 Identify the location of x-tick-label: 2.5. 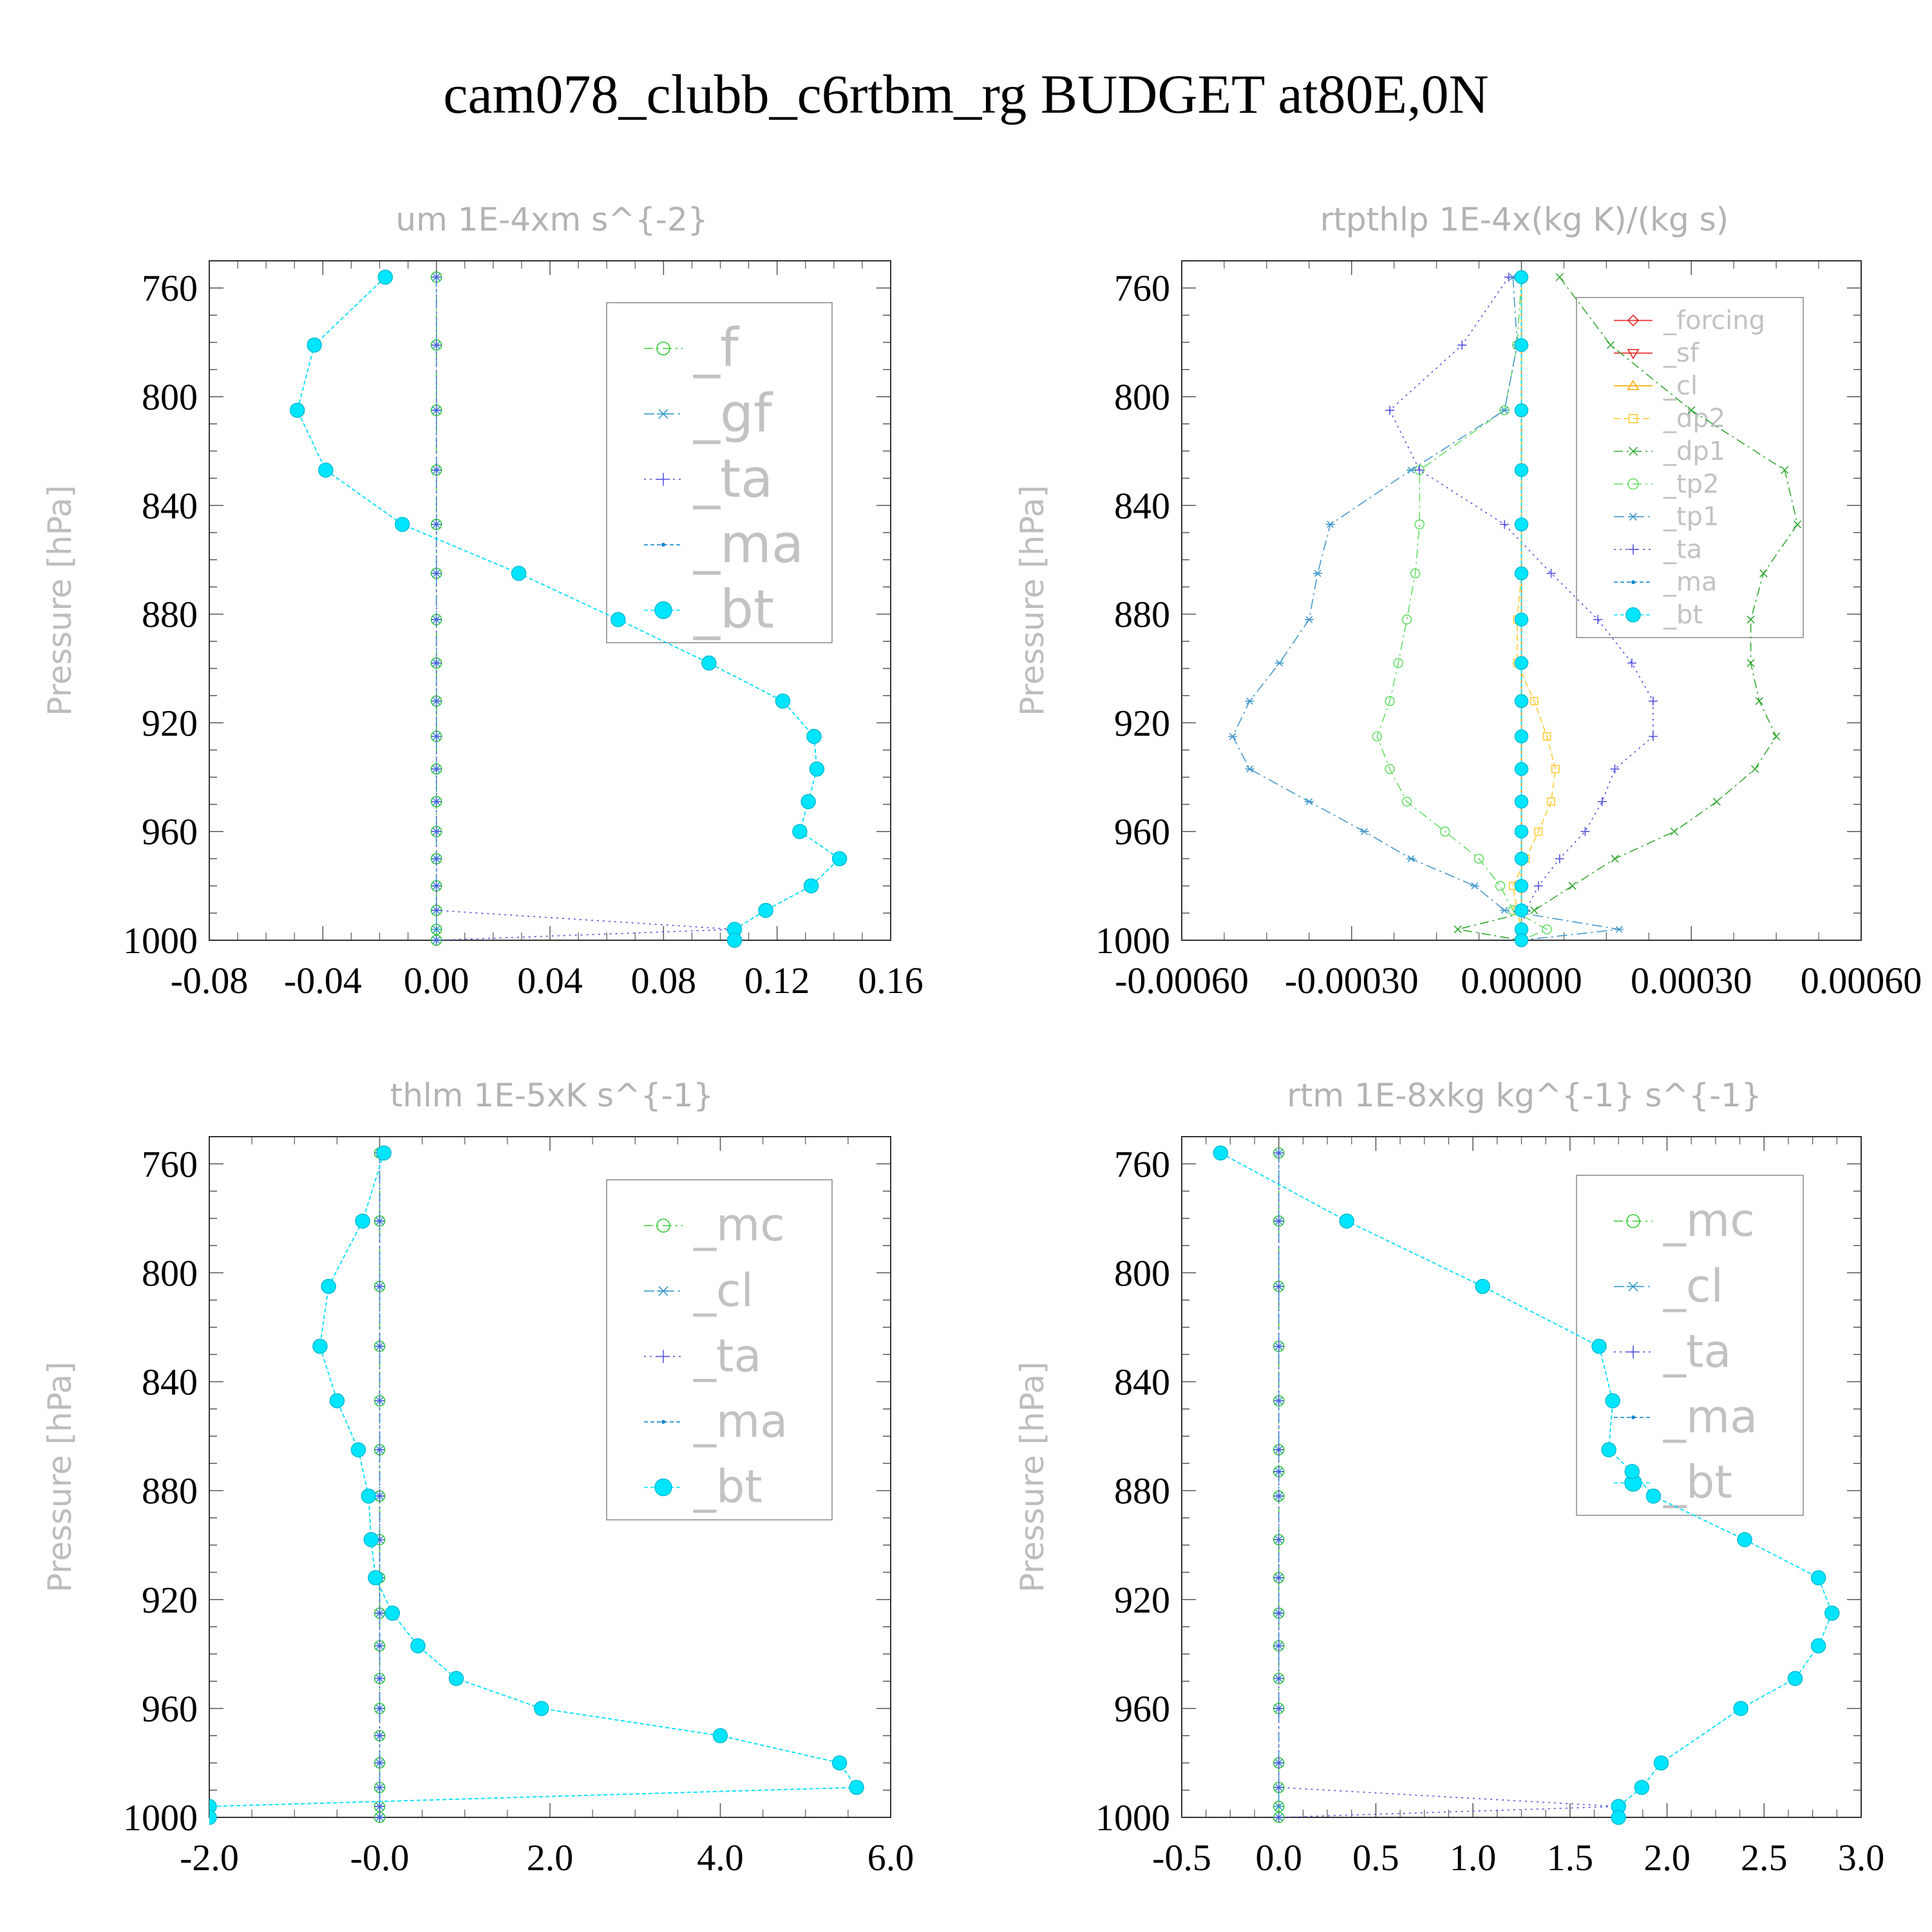
(1764, 1858).